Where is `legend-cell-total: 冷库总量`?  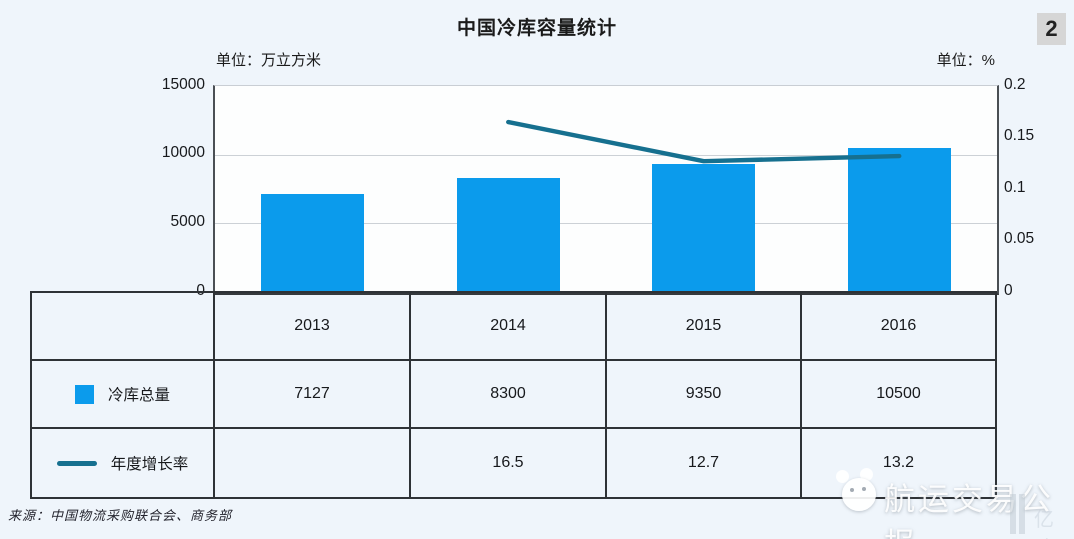 legend-cell-total: 冷库总量 is located at coordinates (122, 394).